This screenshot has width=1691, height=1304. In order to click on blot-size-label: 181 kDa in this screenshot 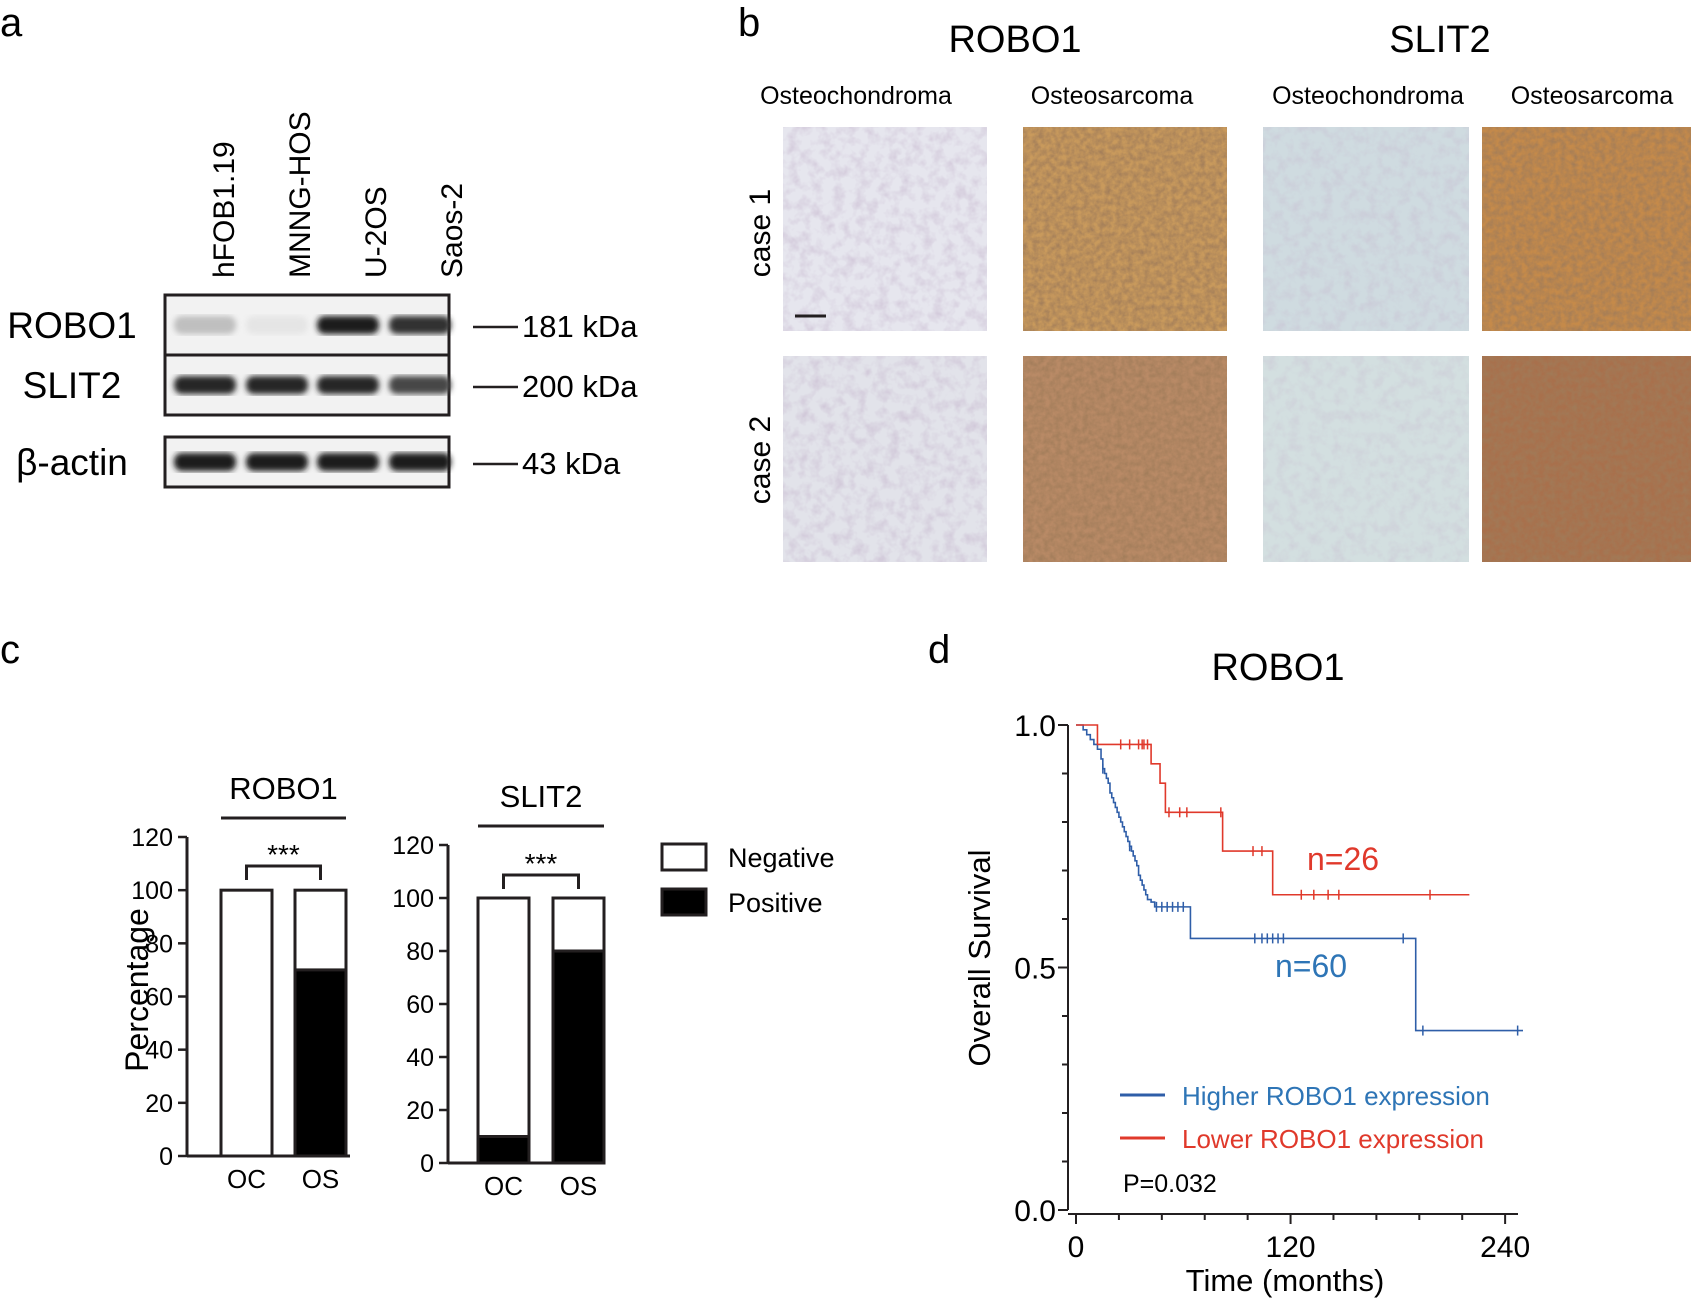, I will do `click(580, 326)`.